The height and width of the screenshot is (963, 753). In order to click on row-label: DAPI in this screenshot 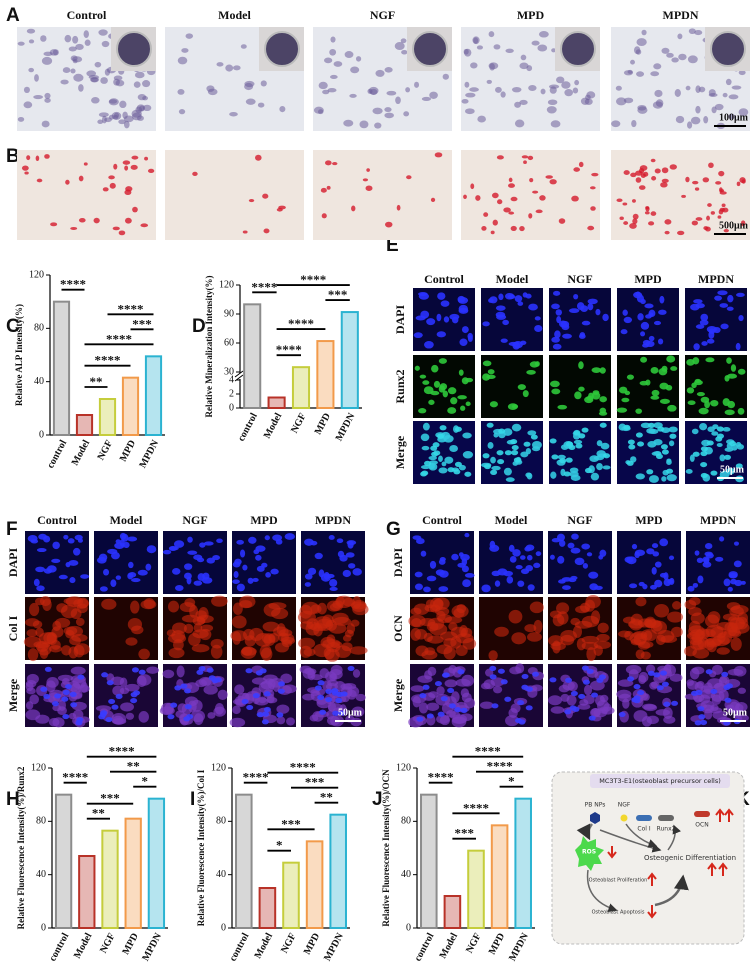, I will do `click(400, 320)`.